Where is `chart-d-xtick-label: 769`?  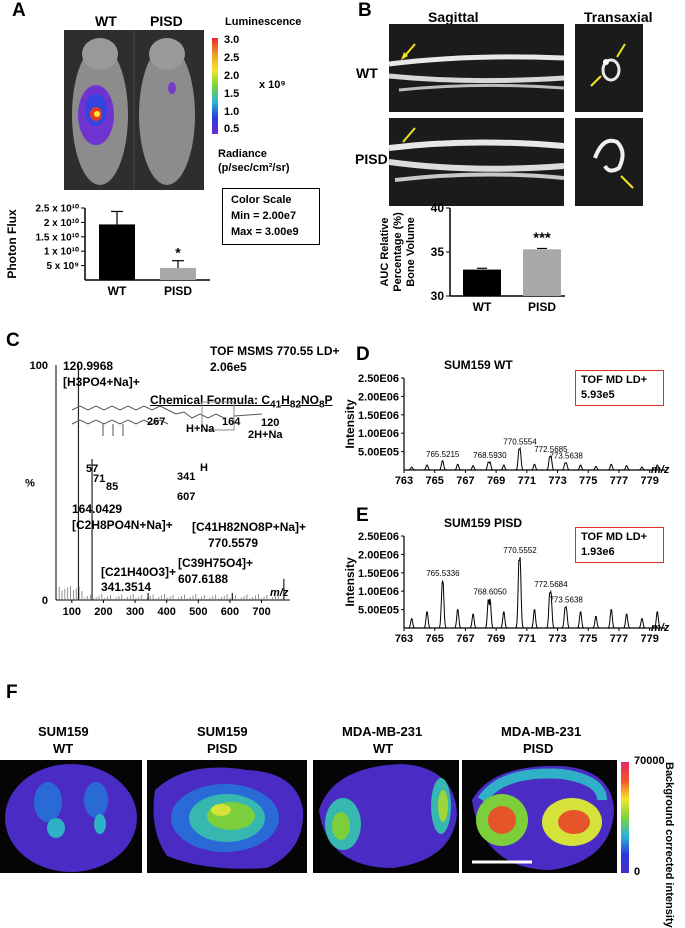
chart-d-xtick-label: 769 is located at coordinates (496, 481).